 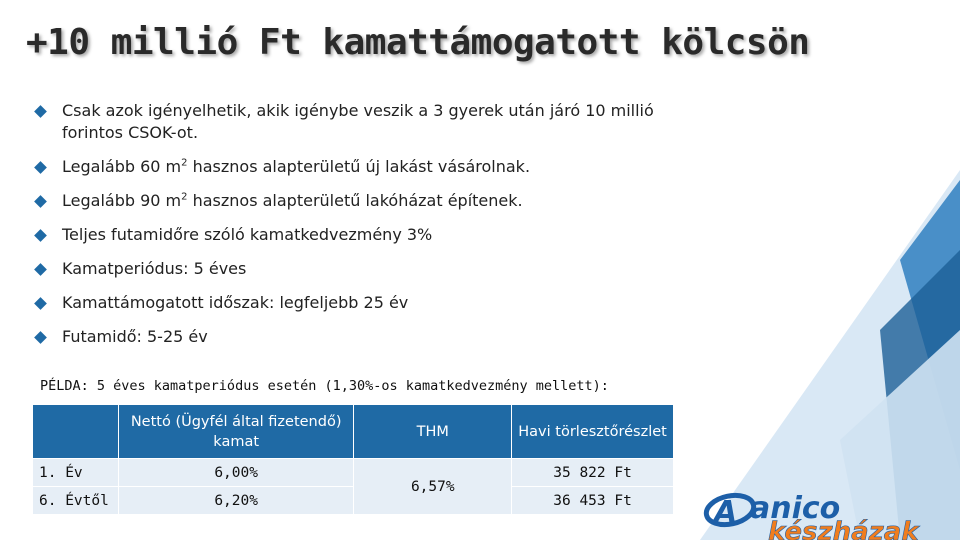 What do you see at coordinates (236, 431) in the screenshot?
I see `header-net-interest: Nettó (Ügyfél által fizetendő) kamat` at bounding box center [236, 431].